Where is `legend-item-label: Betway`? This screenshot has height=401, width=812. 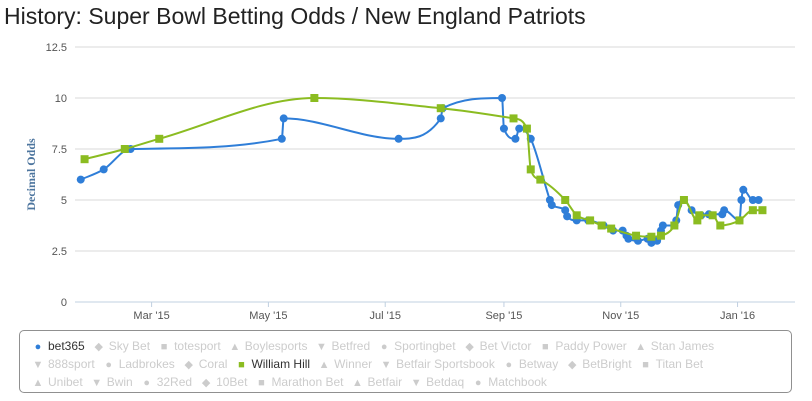
legend-item-label: Betway is located at coordinates (538, 364).